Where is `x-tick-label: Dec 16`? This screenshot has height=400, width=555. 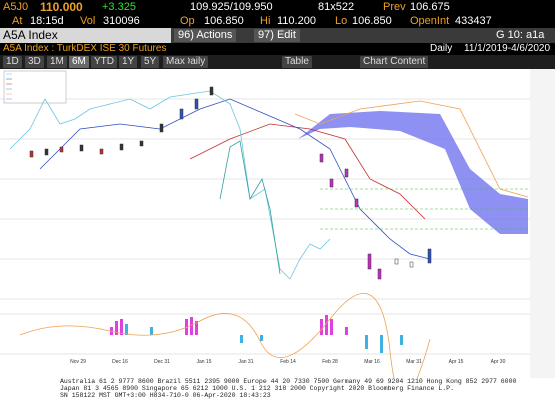 x-tick-label: Dec 16 is located at coordinates (120, 362).